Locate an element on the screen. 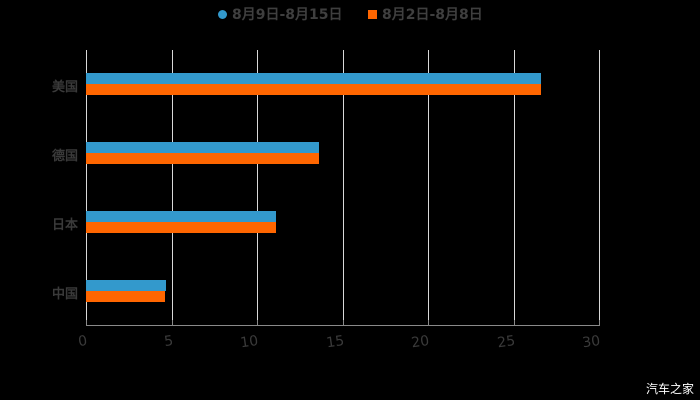 This screenshot has width=700, height=400. x-tick-label: 0 is located at coordinates (83, 342).